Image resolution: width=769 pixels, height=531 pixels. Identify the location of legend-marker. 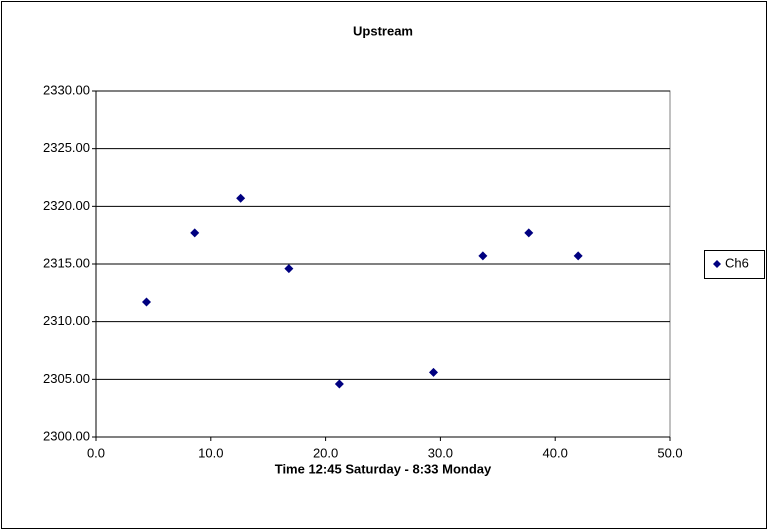
(717, 264).